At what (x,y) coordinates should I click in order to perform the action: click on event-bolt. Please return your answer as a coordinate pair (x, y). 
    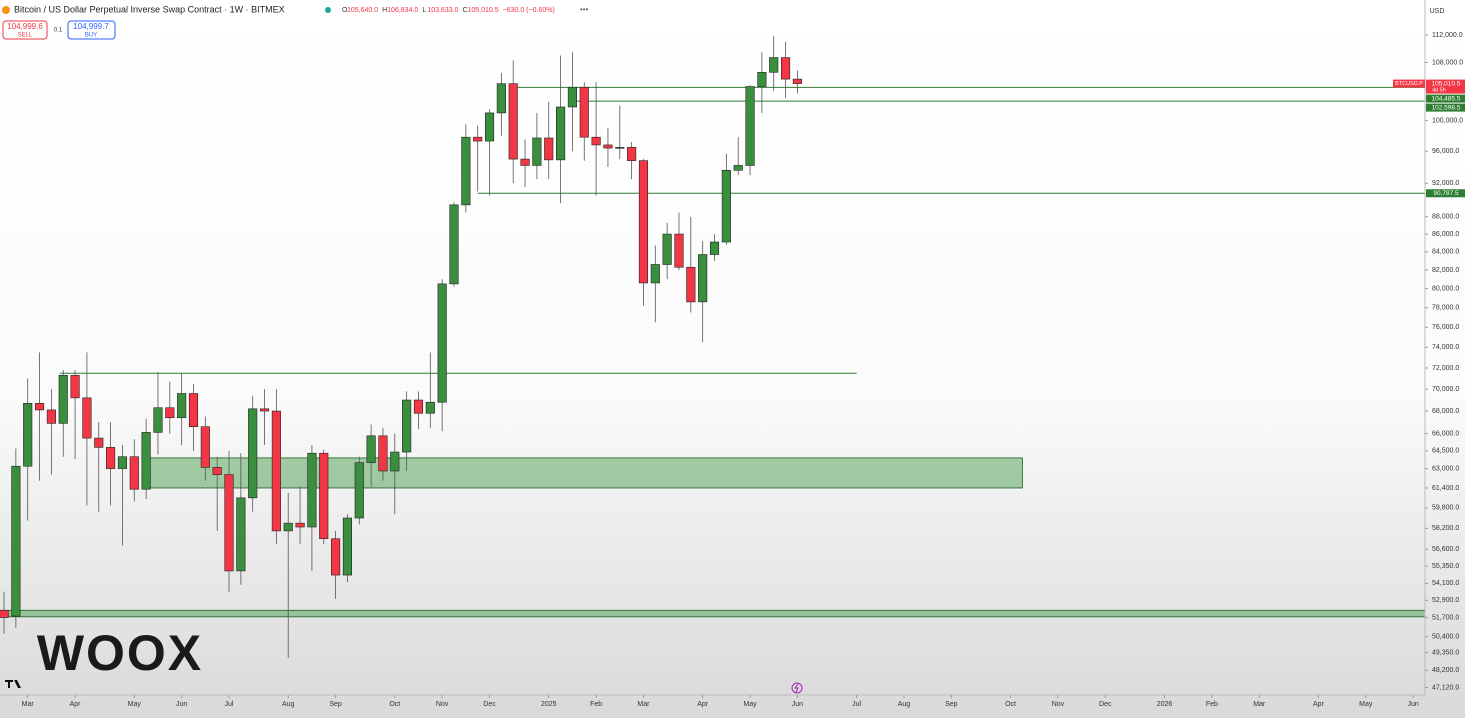
    Looking at the image, I should click on (796, 688).